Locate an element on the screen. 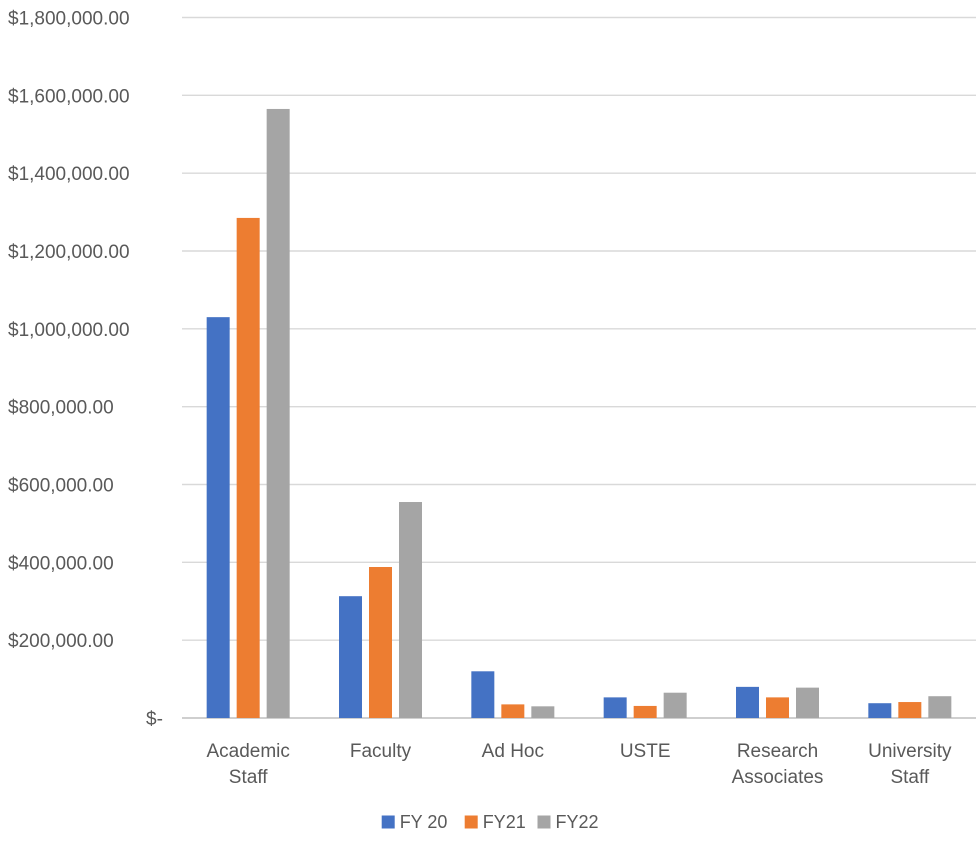 This screenshot has height=852, width=978. bar-fy21-academic-staff is located at coordinates (248, 467).